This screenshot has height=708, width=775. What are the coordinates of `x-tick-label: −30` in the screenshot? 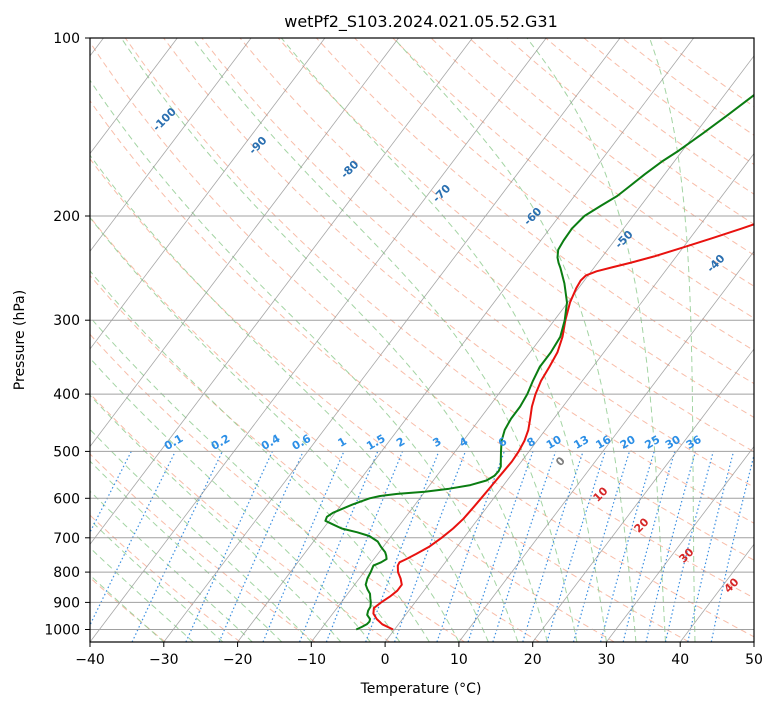 It's located at (164, 660).